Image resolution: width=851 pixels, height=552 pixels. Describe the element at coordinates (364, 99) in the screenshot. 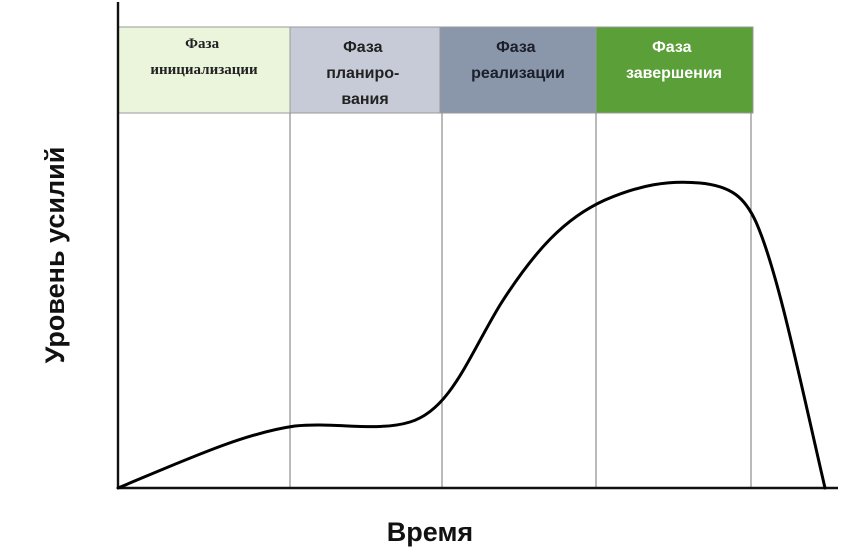

I see `phase-label-planning-line-3: вания` at that location.